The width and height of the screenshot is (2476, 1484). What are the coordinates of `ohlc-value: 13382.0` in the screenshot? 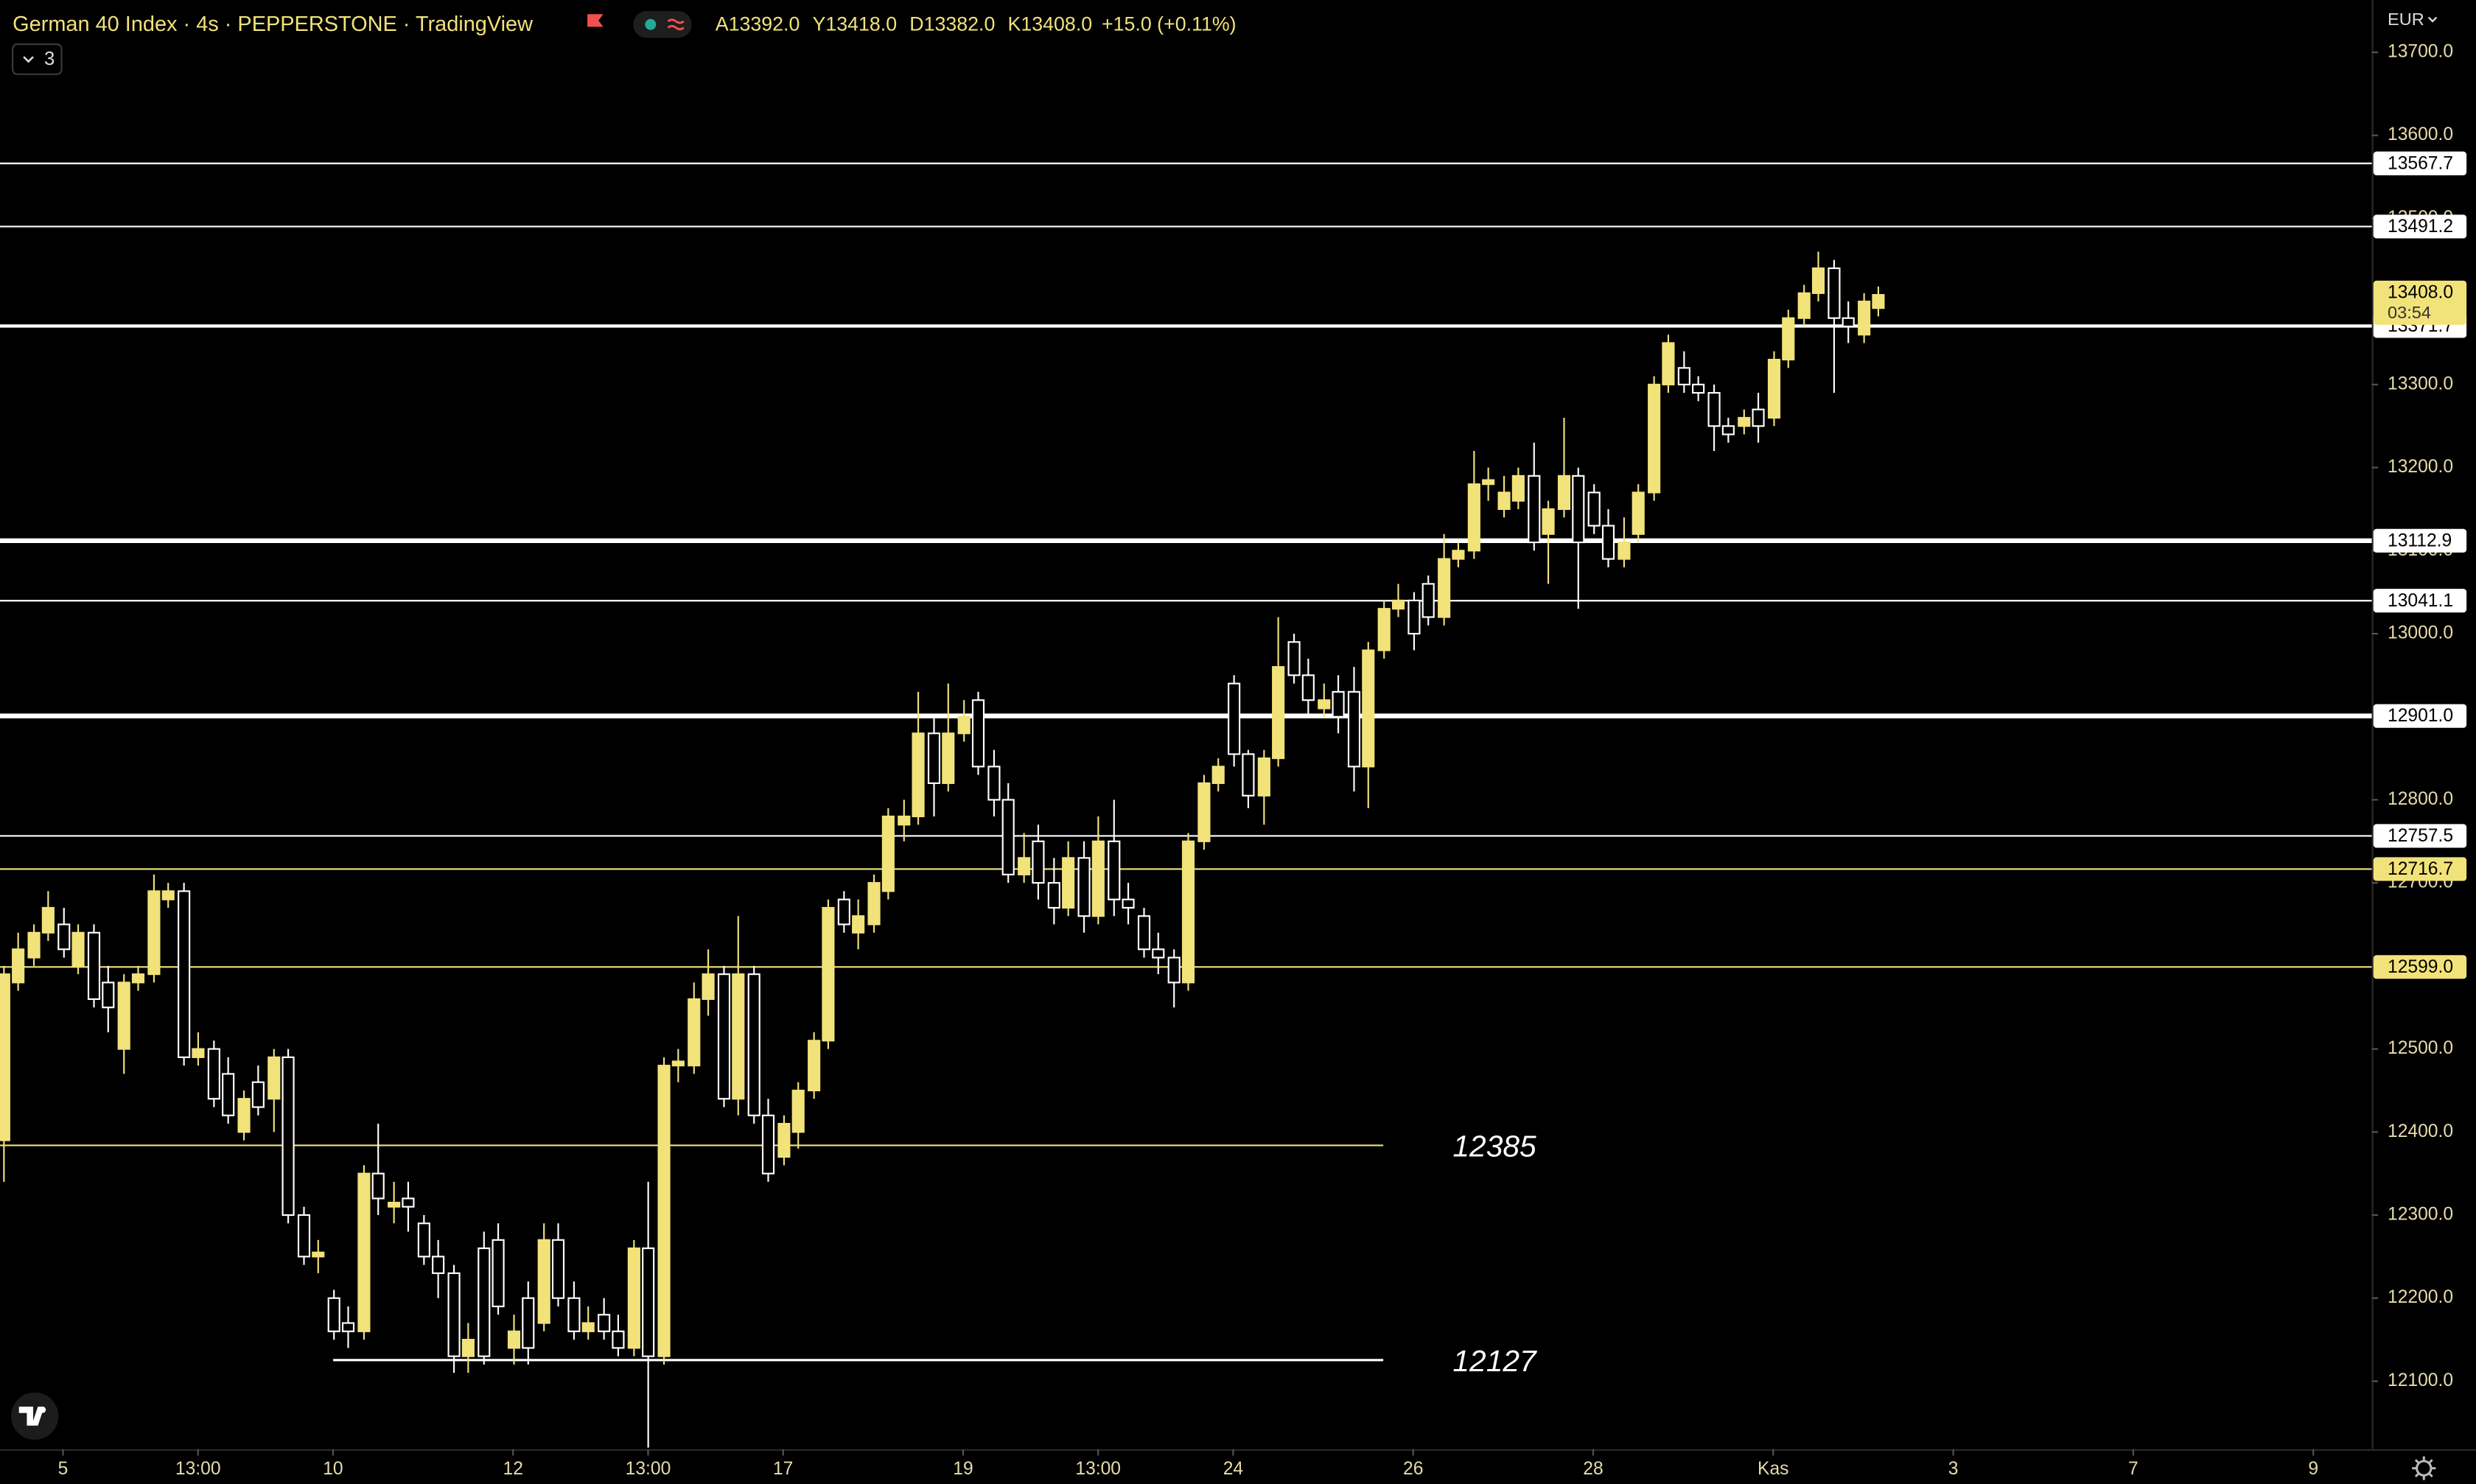 It's located at (960, 24).